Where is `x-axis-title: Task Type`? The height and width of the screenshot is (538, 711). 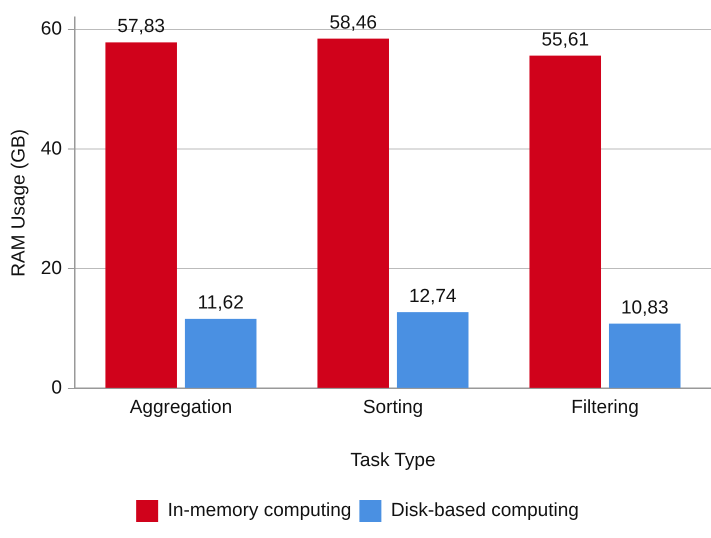
x-axis-title: Task Type is located at coordinates (393, 460).